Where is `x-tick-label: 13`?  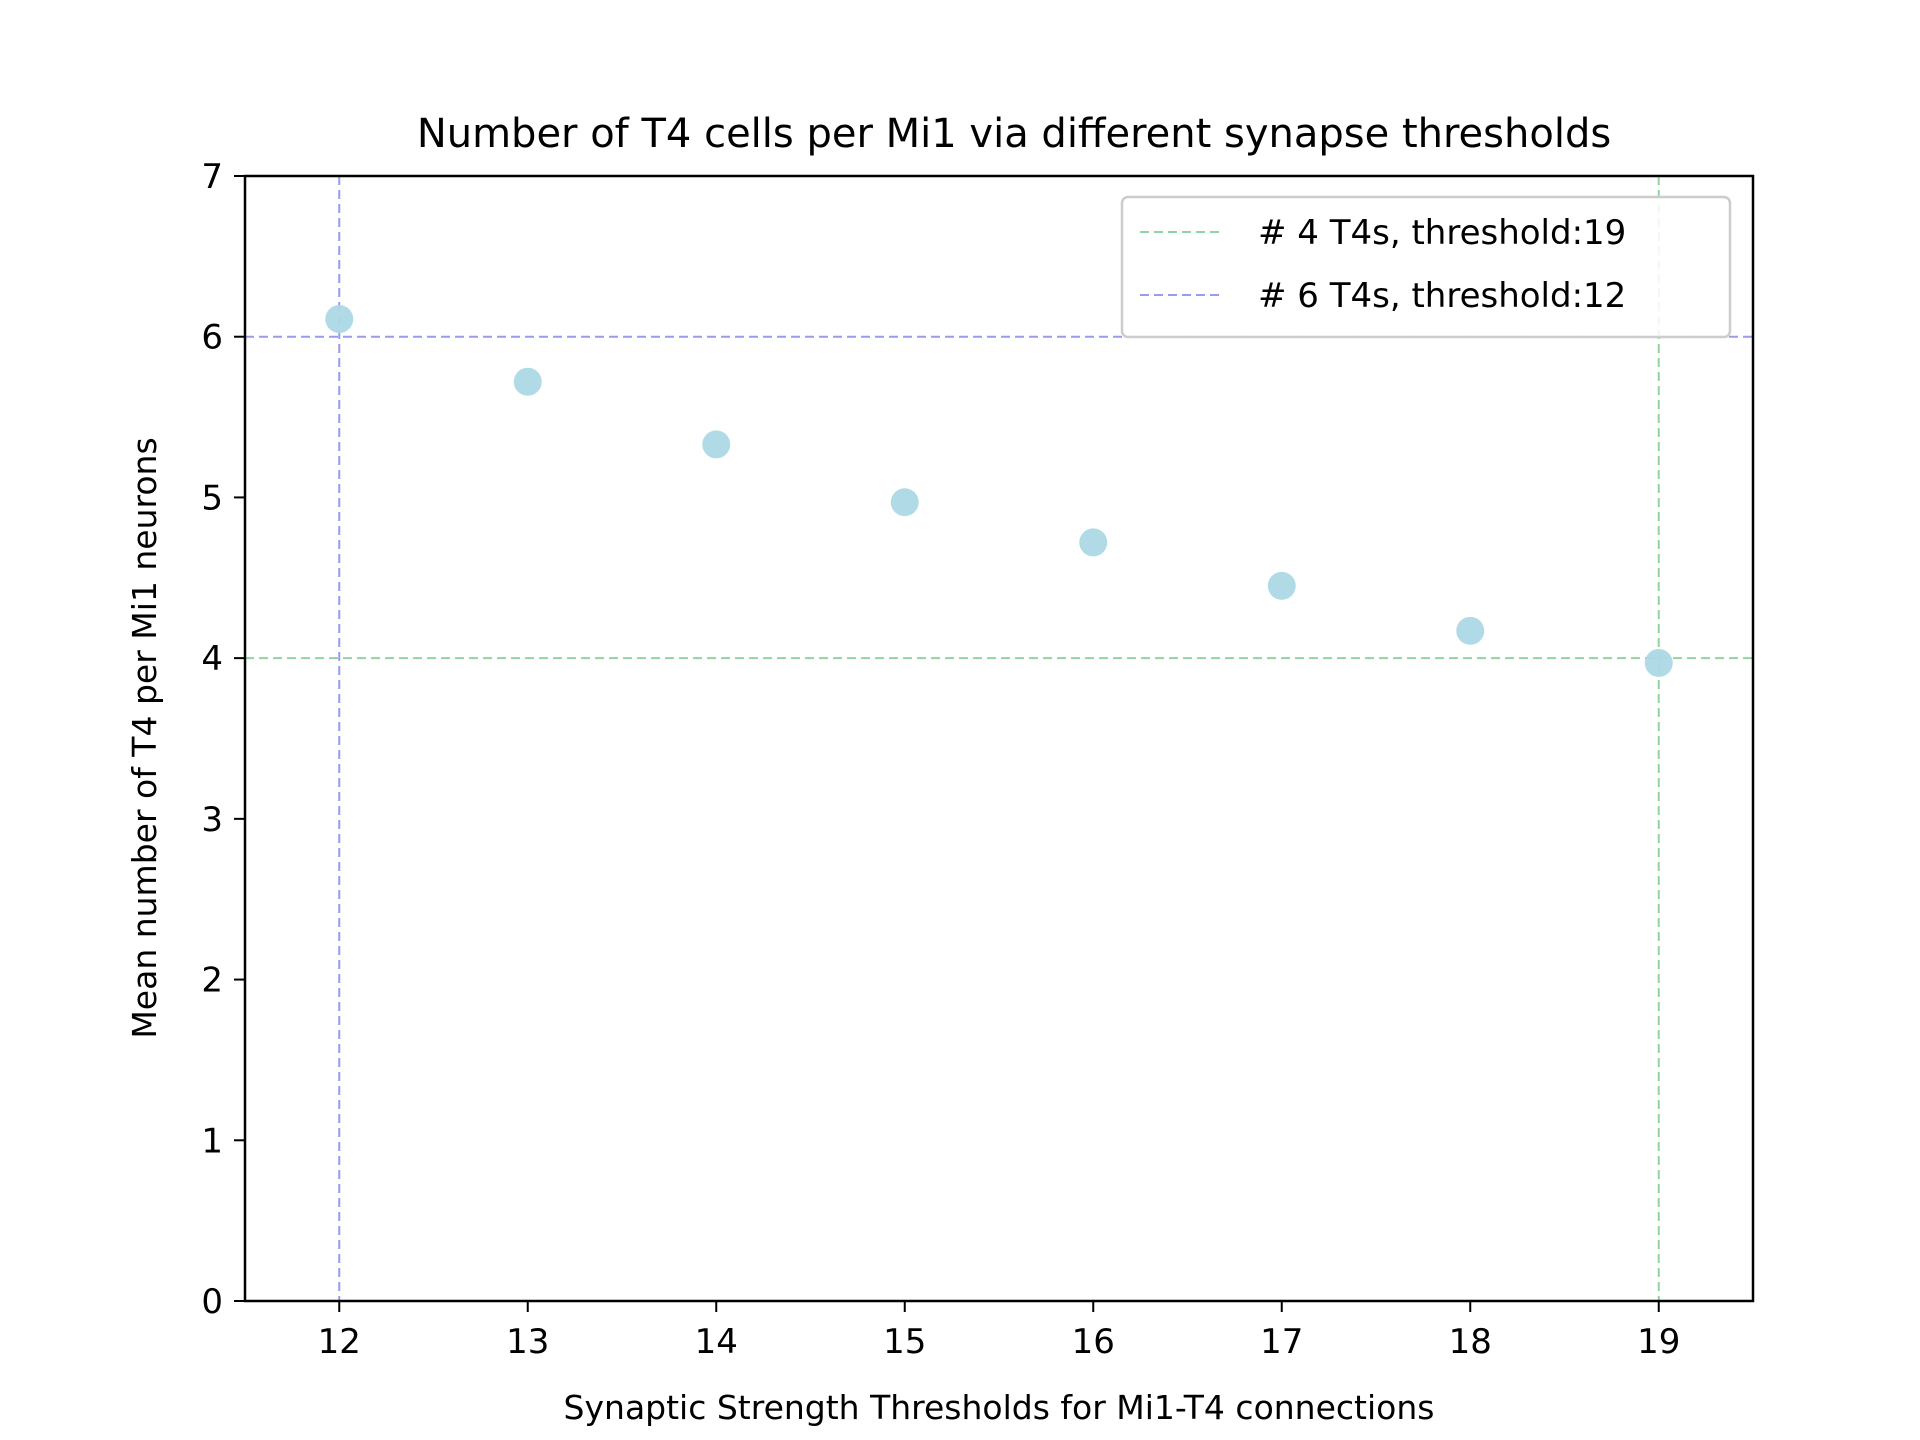 x-tick-label: 13 is located at coordinates (527, 1342).